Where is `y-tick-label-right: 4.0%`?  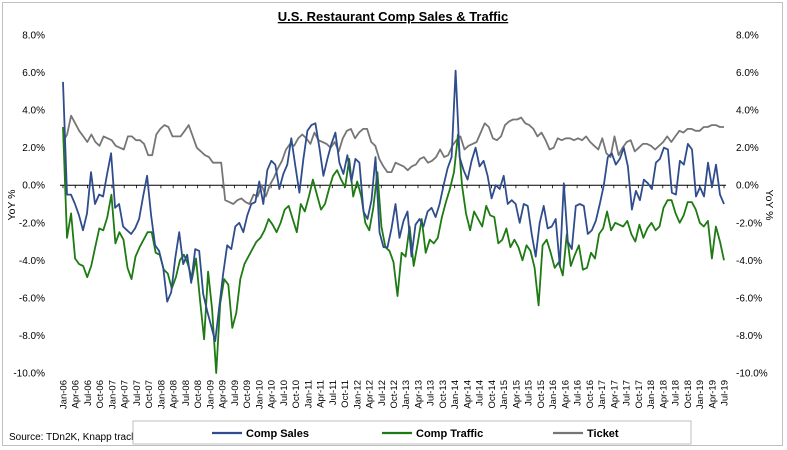
y-tick-label-right: 4.0% is located at coordinates (747, 111).